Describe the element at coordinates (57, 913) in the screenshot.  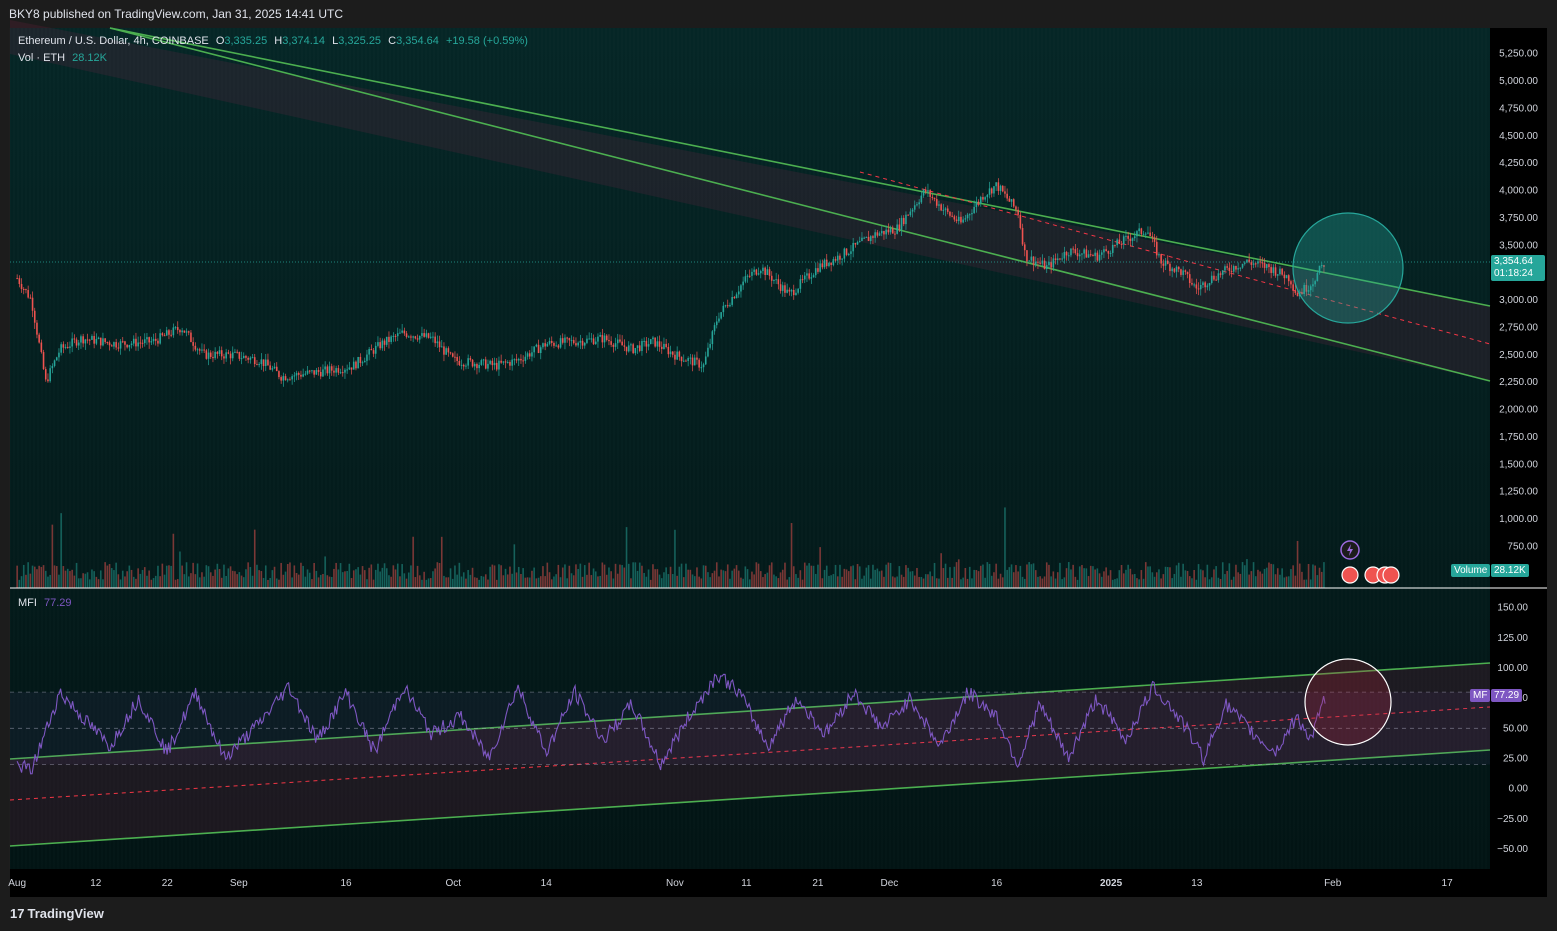
I see `brand-logo: 17 TradingView` at that location.